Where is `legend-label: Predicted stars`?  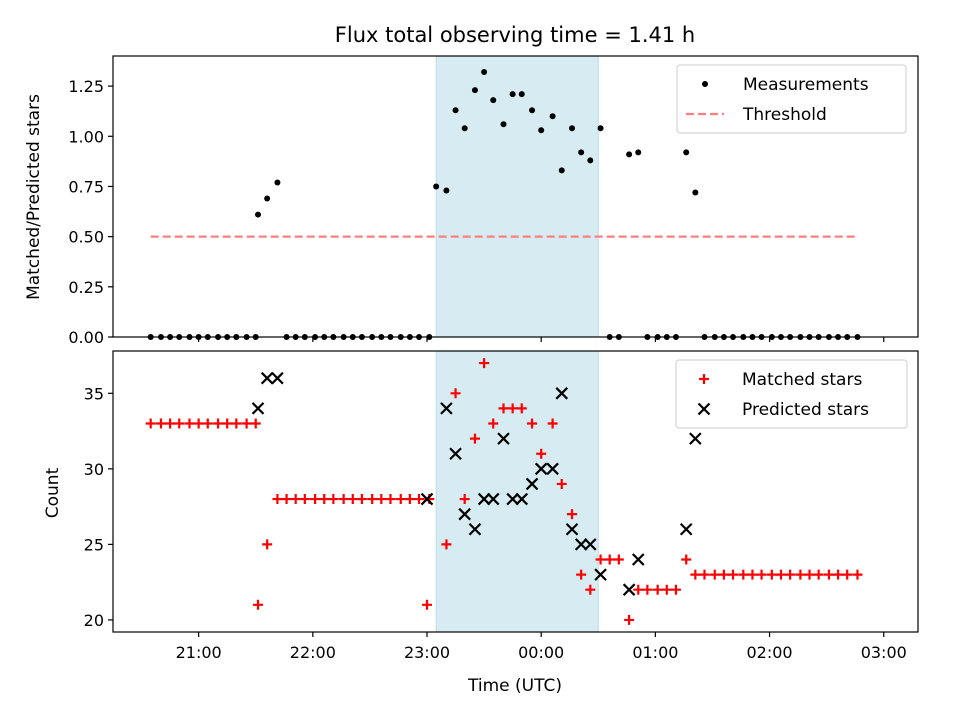 legend-label: Predicted stars is located at coordinates (805, 410).